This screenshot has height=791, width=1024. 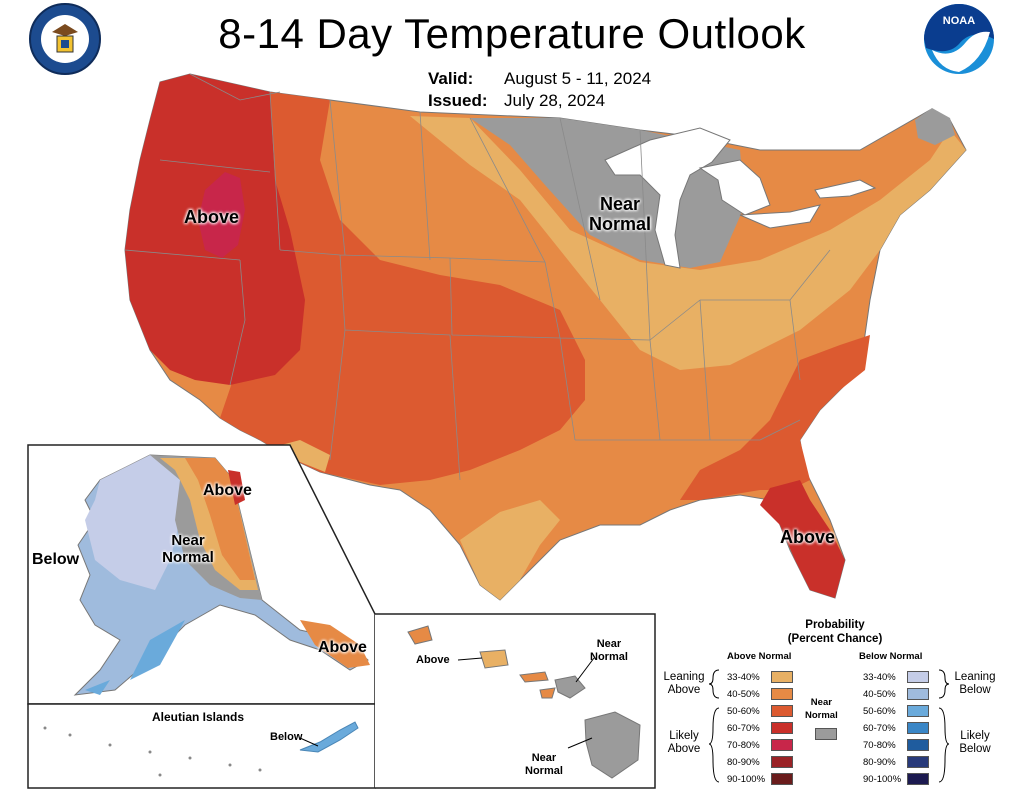 I want to click on label-alaska-near-normal: Near Normal, so click(x=188, y=549).